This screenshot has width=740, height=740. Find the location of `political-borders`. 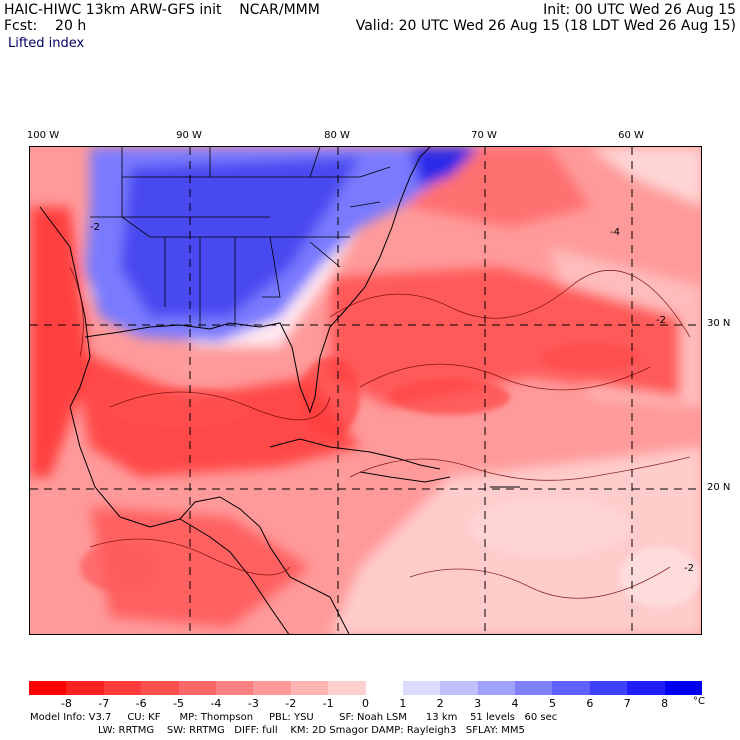

political-borders is located at coordinates (240, 237).